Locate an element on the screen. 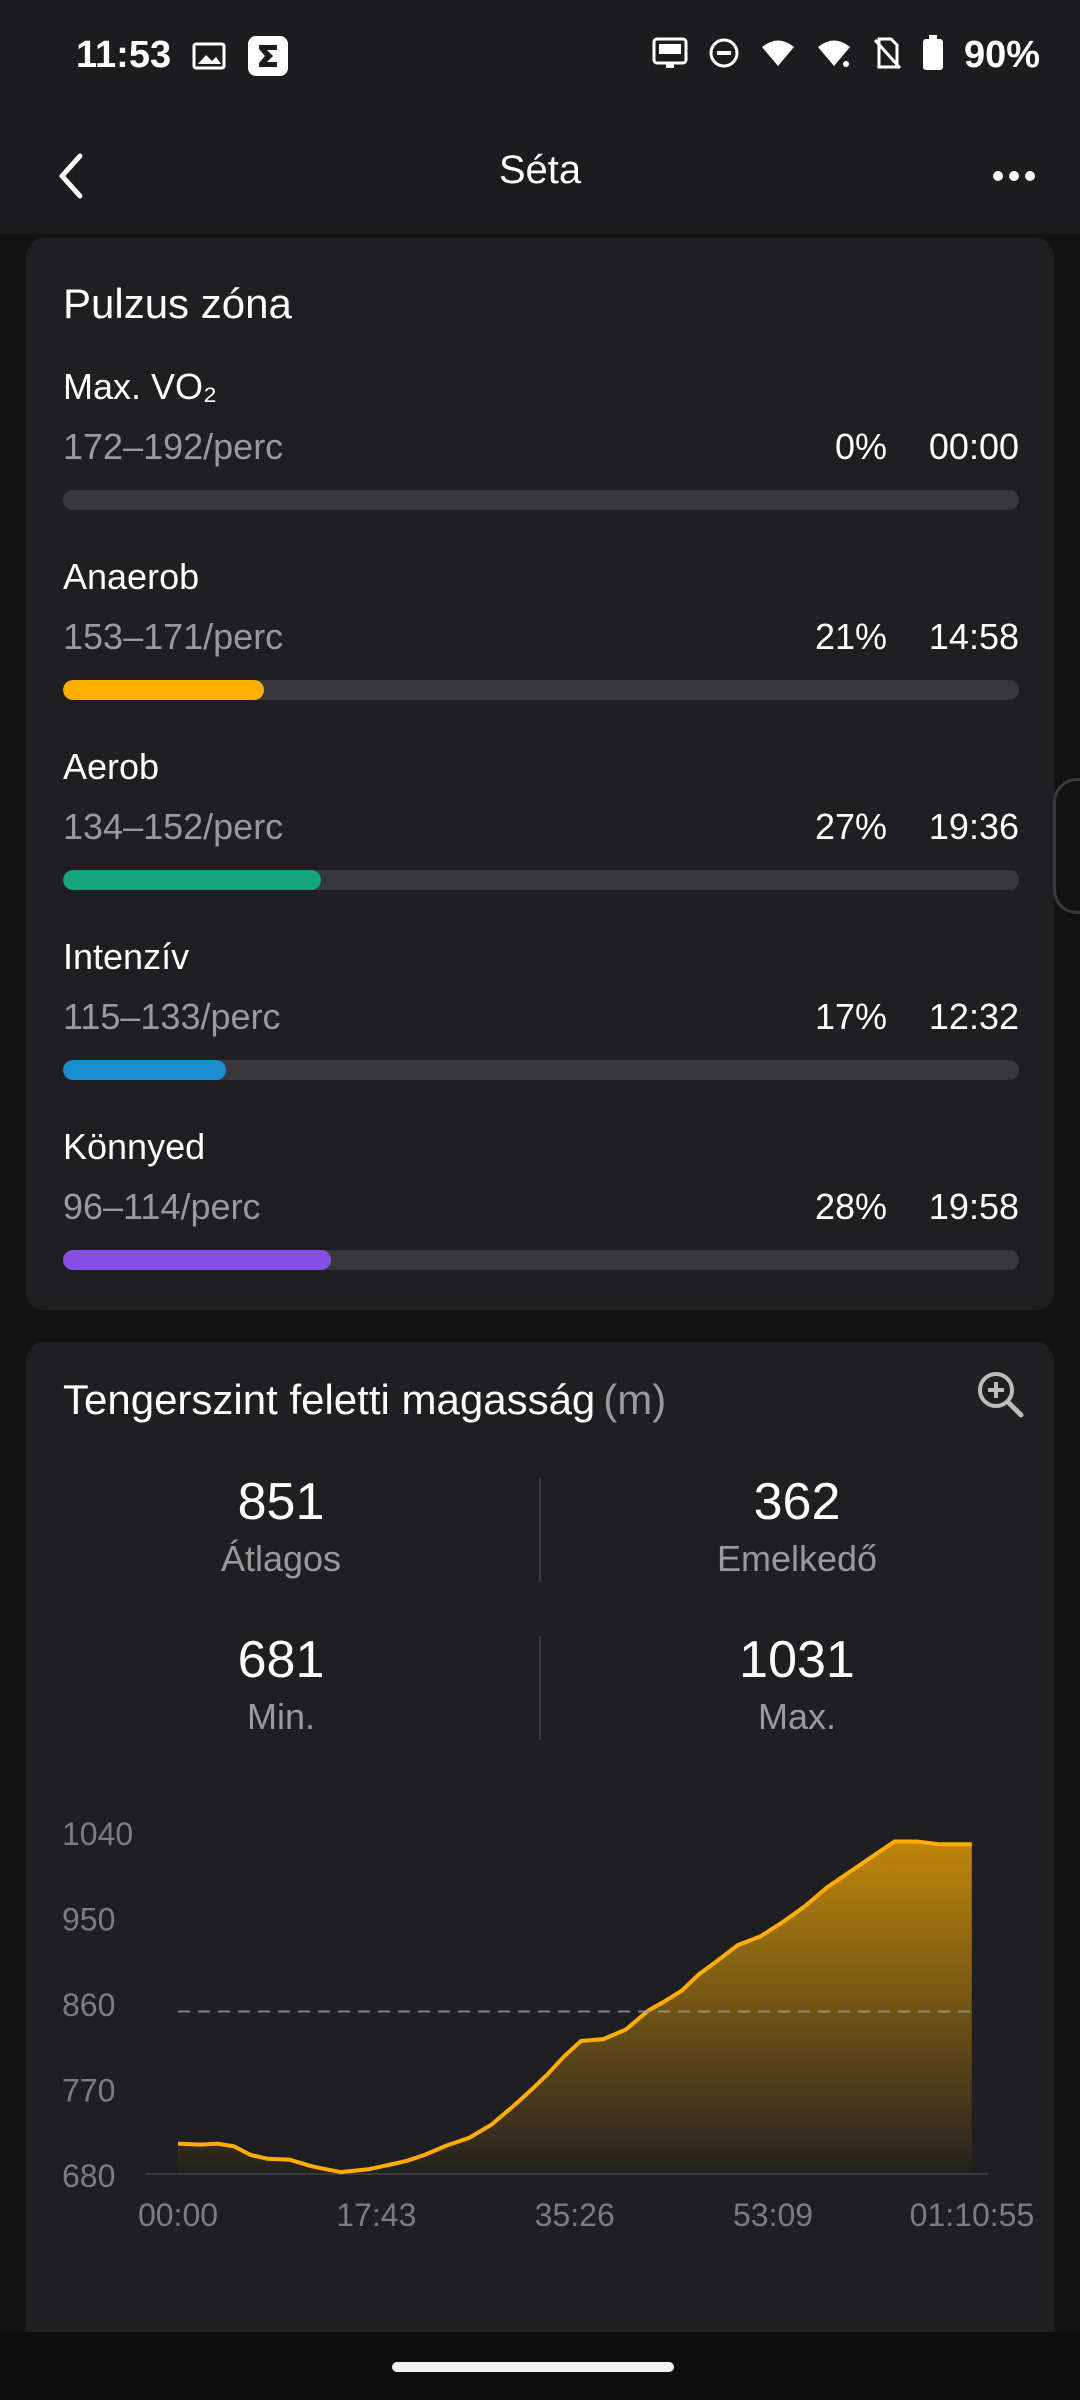 This screenshot has height=2400, width=1080. status-bar: 11:53 90% is located at coordinates (540, 59).